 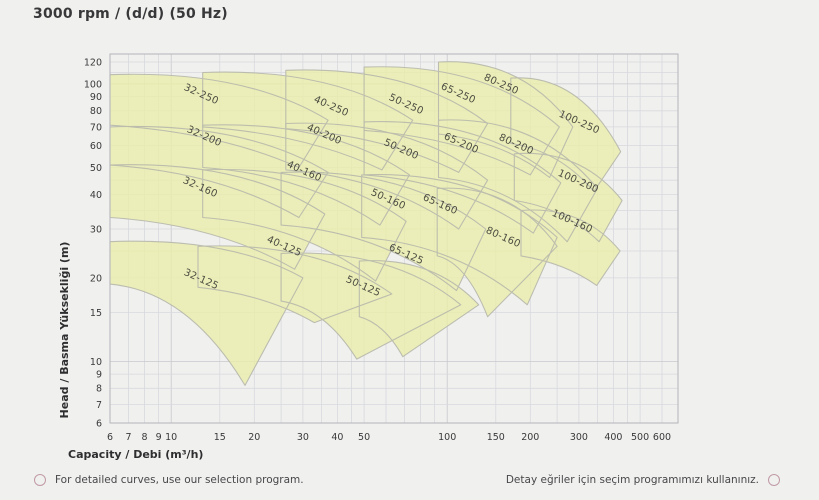 What do you see at coordinates (96, 195) in the screenshot?
I see `y-tick-label: 40` at bounding box center [96, 195].